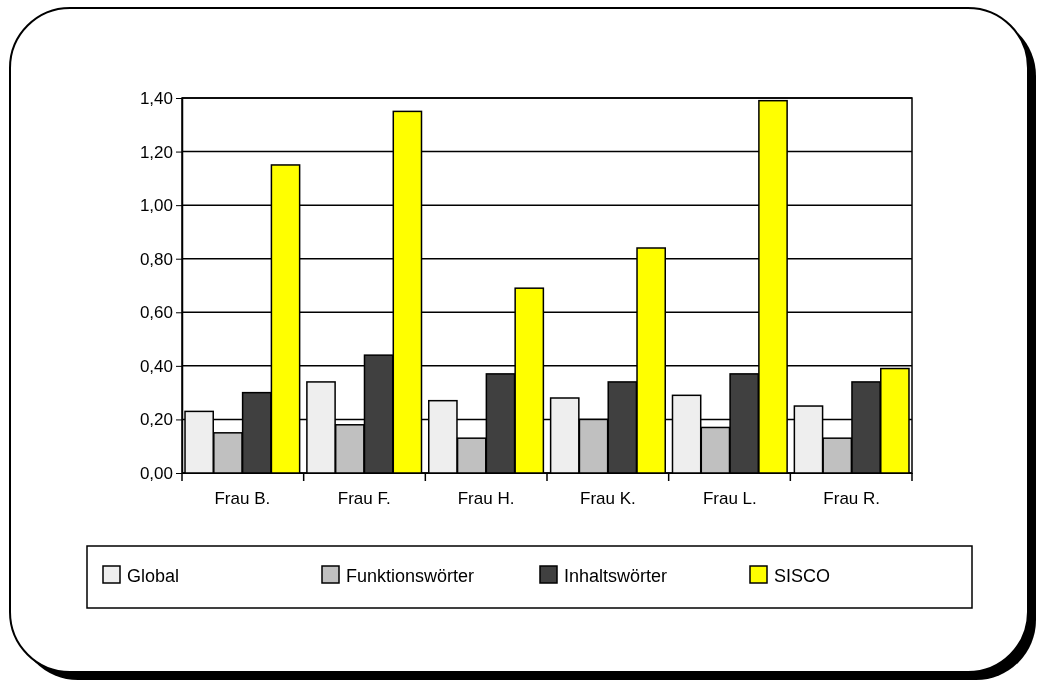 The width and height of the screenshot is (1042, 686). What do you see at coordinates (802, 576) in the screenshot?
I see `legend-label: SISCO` at bounding box center [802, 576].